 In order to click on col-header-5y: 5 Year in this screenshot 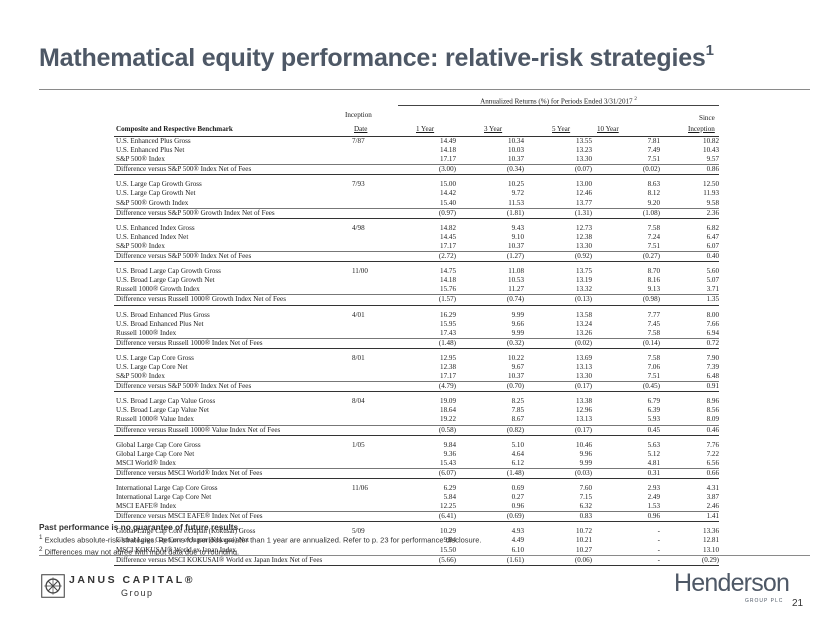, I will do `click(561, 129)`.